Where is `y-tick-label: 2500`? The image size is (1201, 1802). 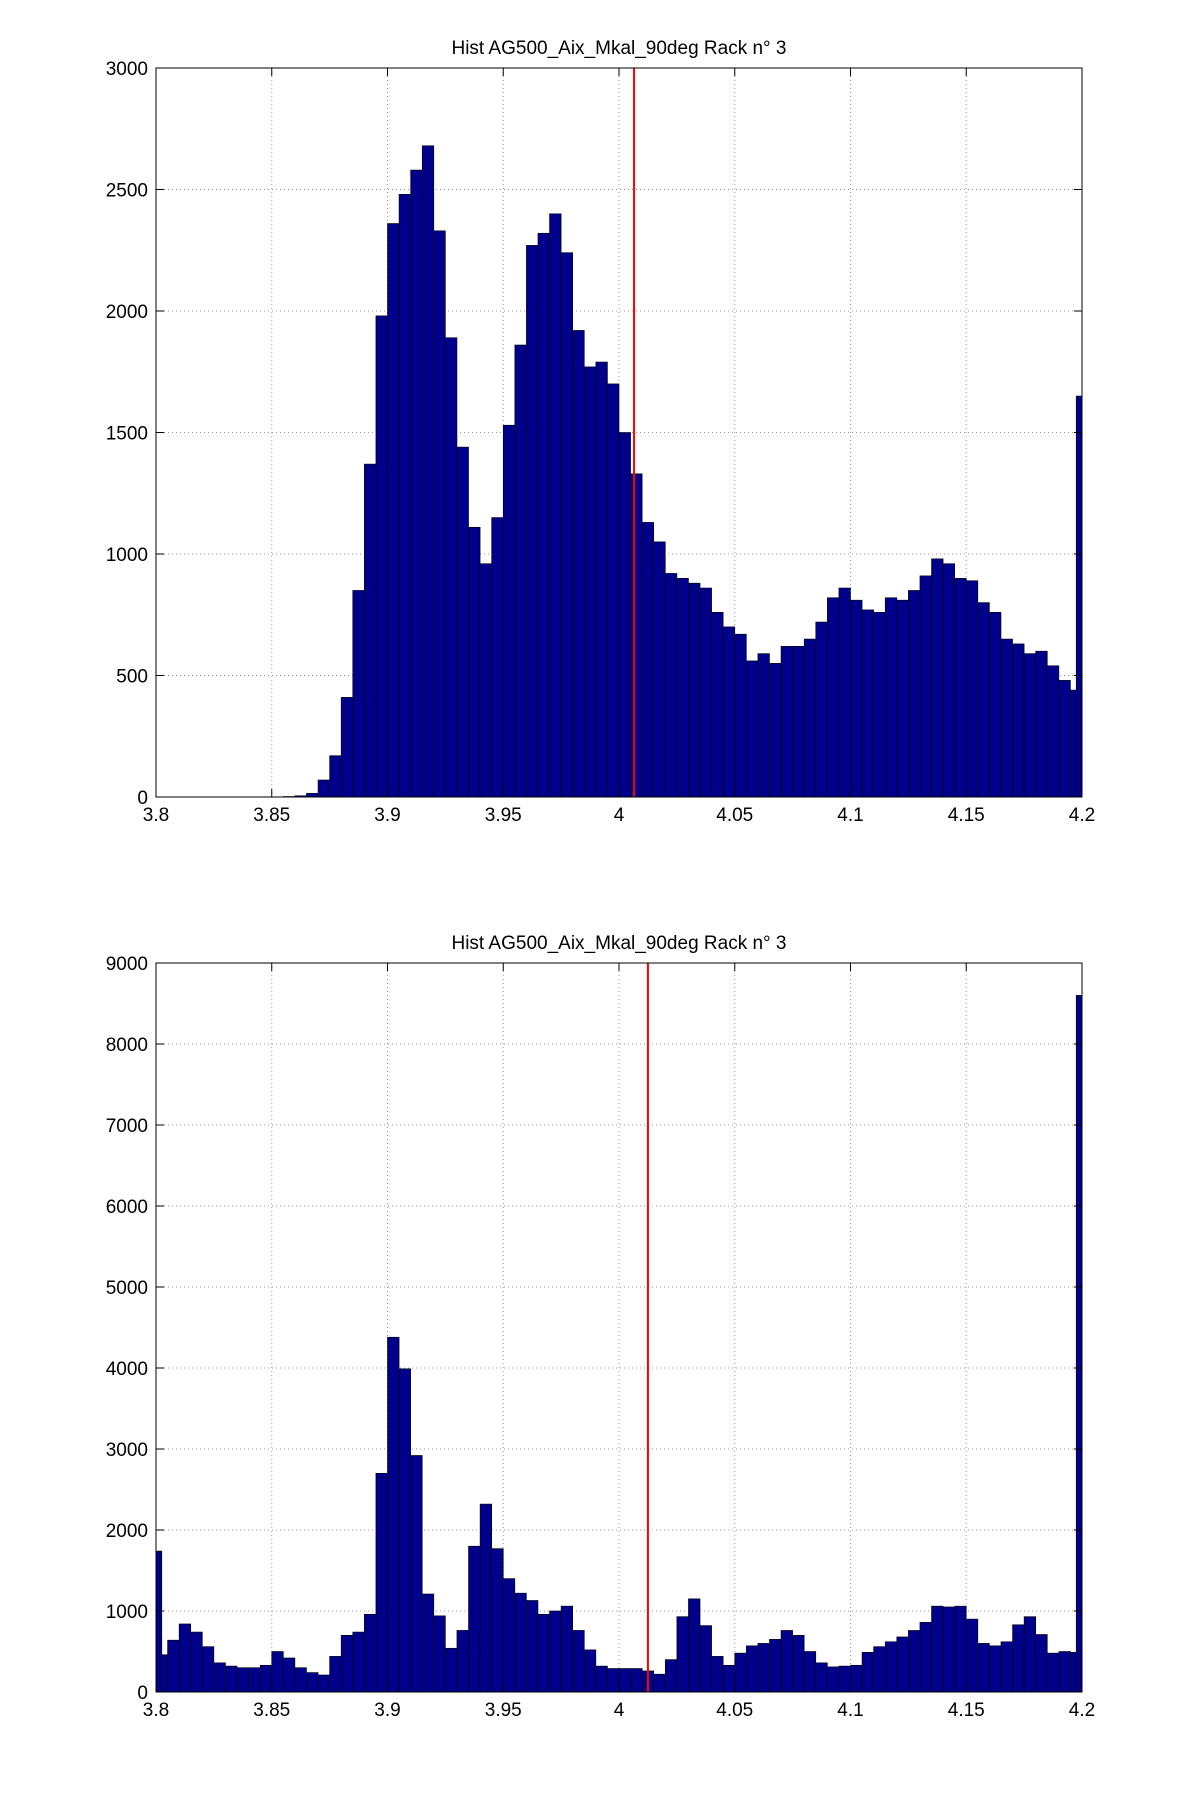
y-tick-label: 2500 is located at coordinates (127, 191).